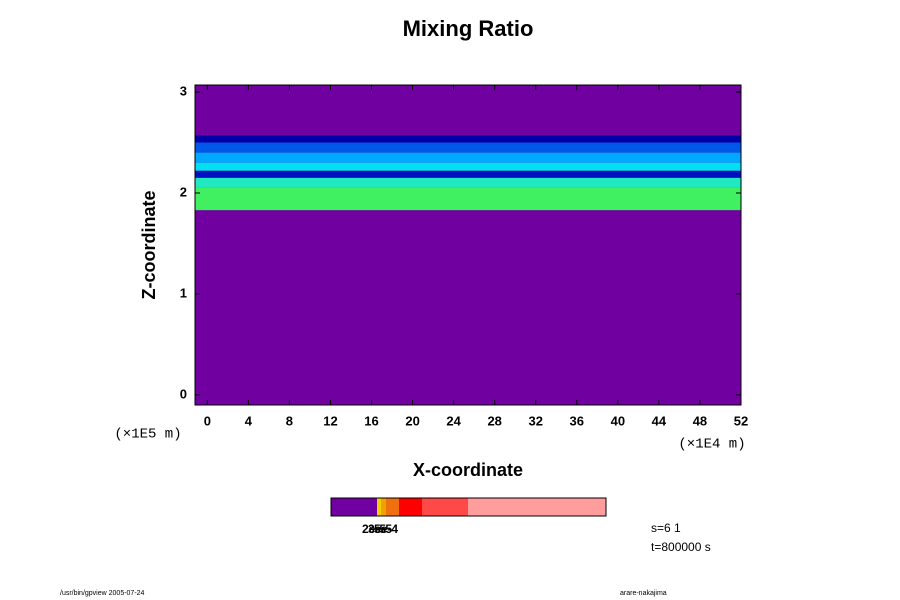 This screenshot has height=600, width=900. What do you see at coordinates (412, 420) in the screenshot?
I see `x-tick-label: 20` at bounding box center [412, 420].